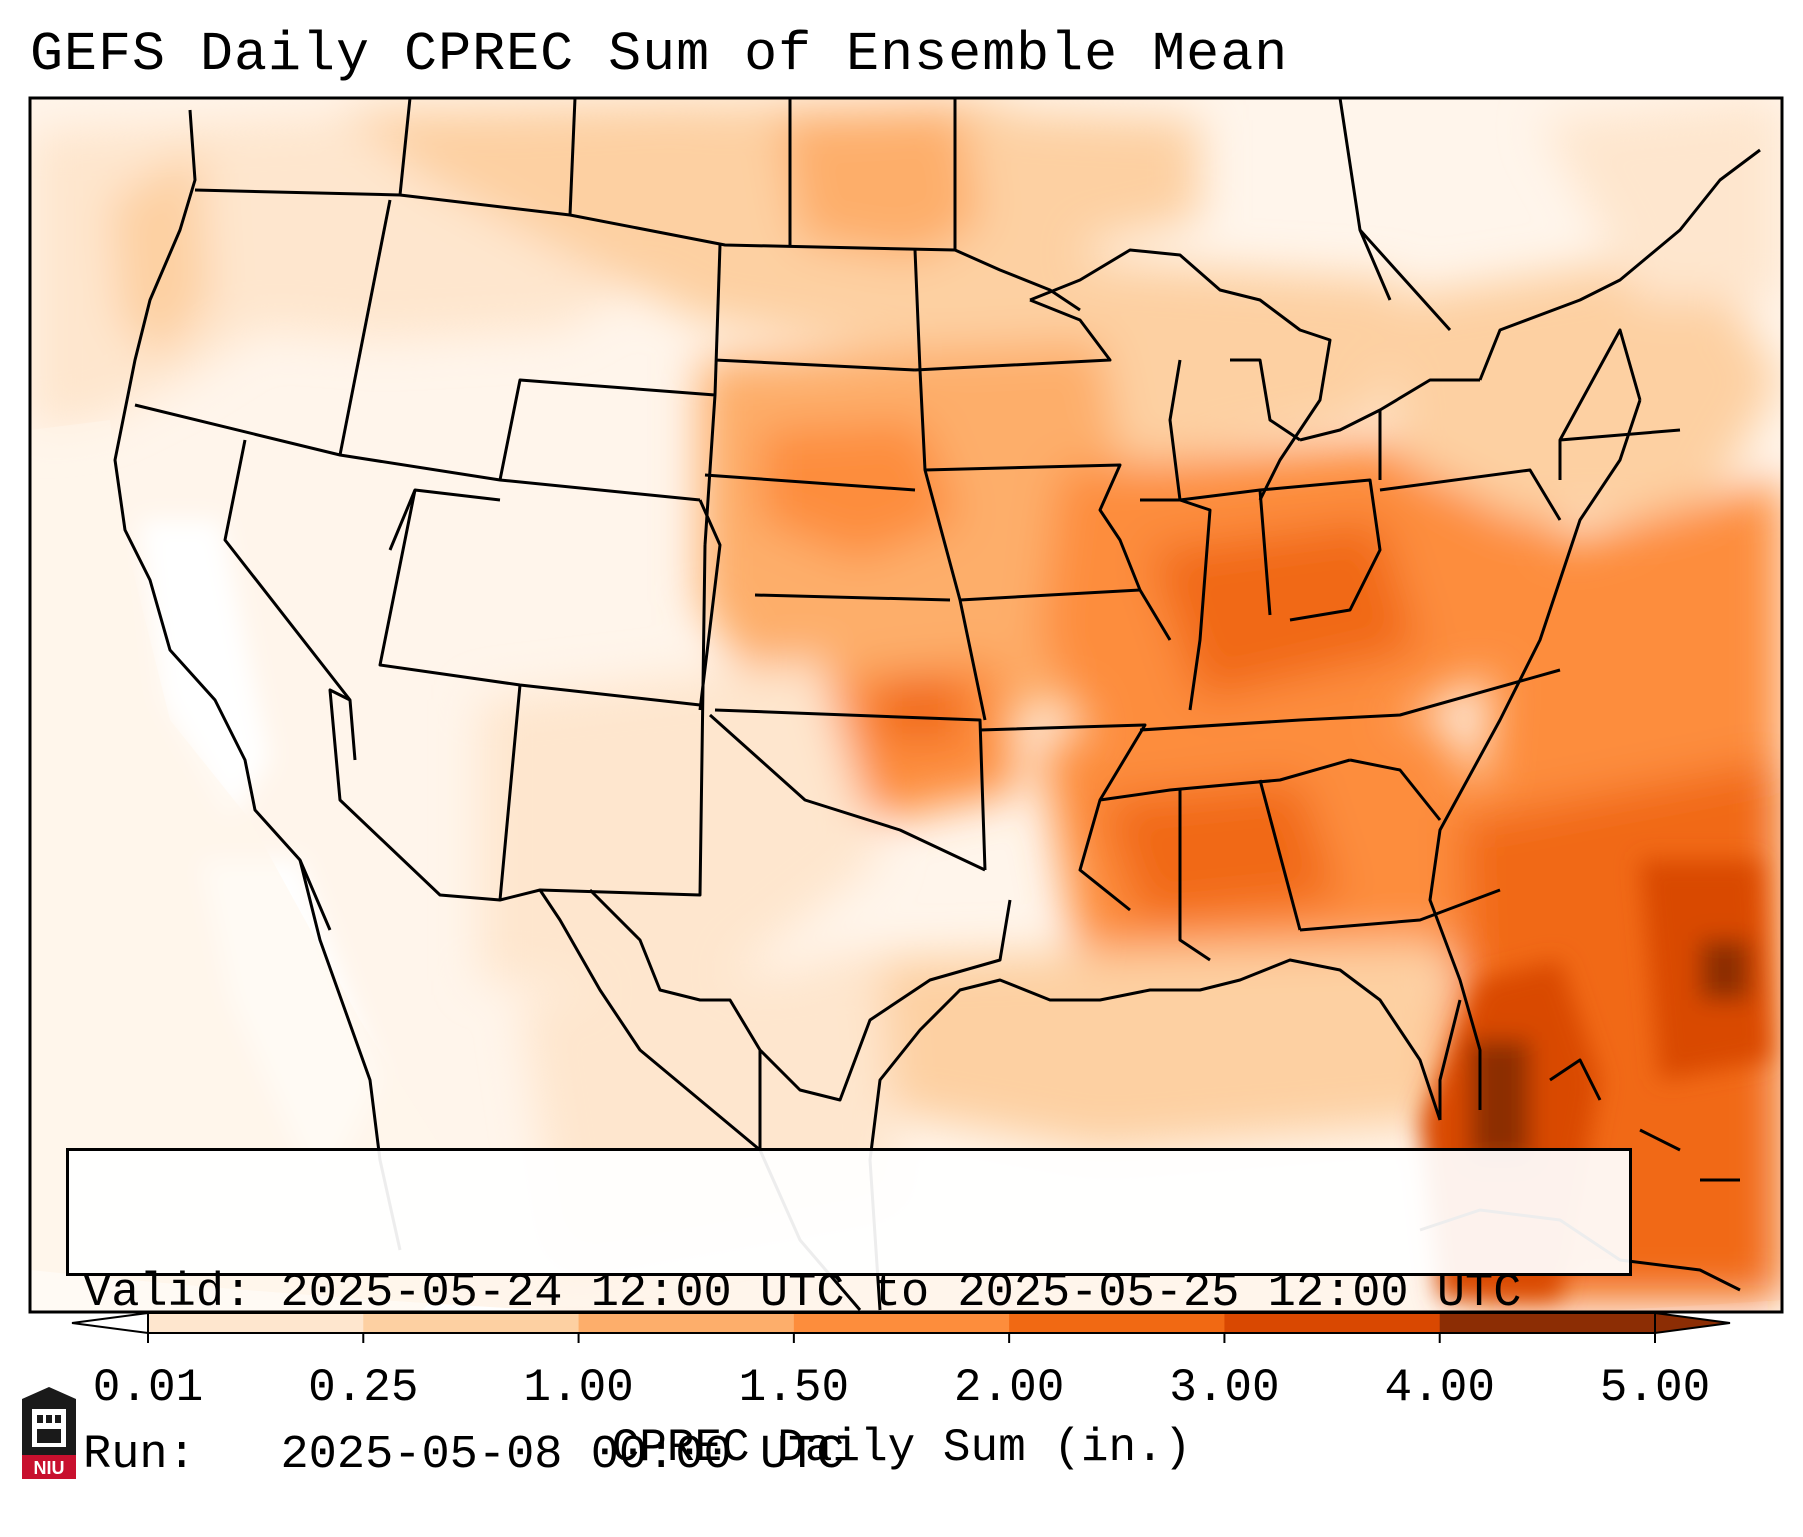 This screenshot has height=1537, width=1803. What do you see at coordinates (1692, 1323) in the screenshot?
I see `colorbar-extend-high` at bounding box center [1692, 1323].